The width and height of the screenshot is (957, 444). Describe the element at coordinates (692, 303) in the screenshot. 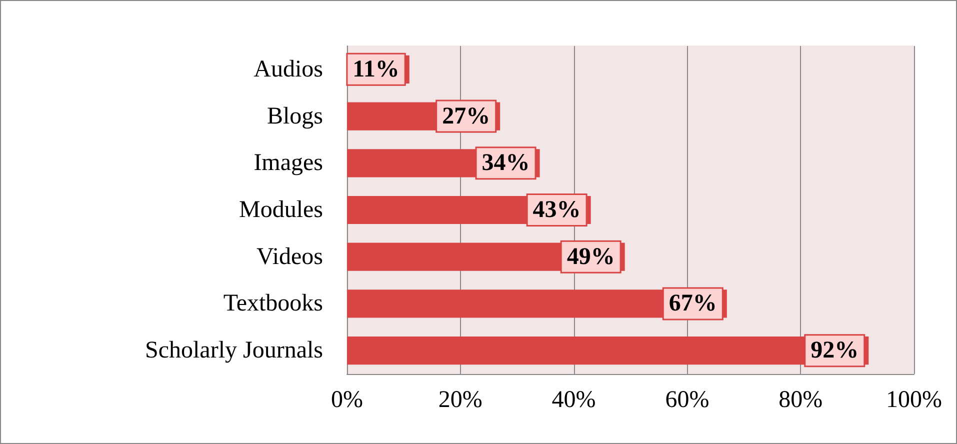

I see `data-label: 67%` at that location.